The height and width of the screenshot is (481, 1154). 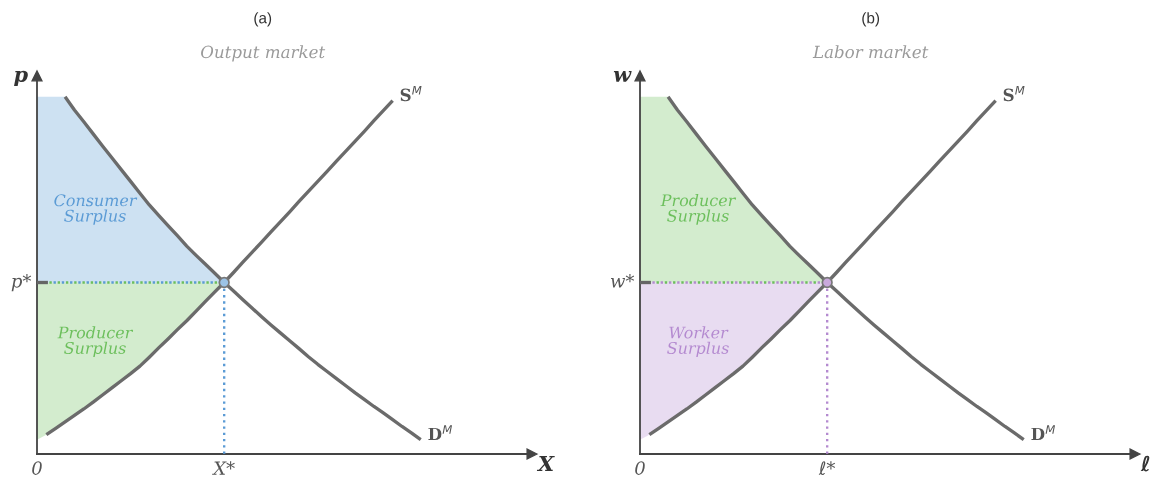 What do you see at coordinates (263, 53) in the screenshot?
I see `chart-subtitle: Output market` at bounding box center [263, 53].